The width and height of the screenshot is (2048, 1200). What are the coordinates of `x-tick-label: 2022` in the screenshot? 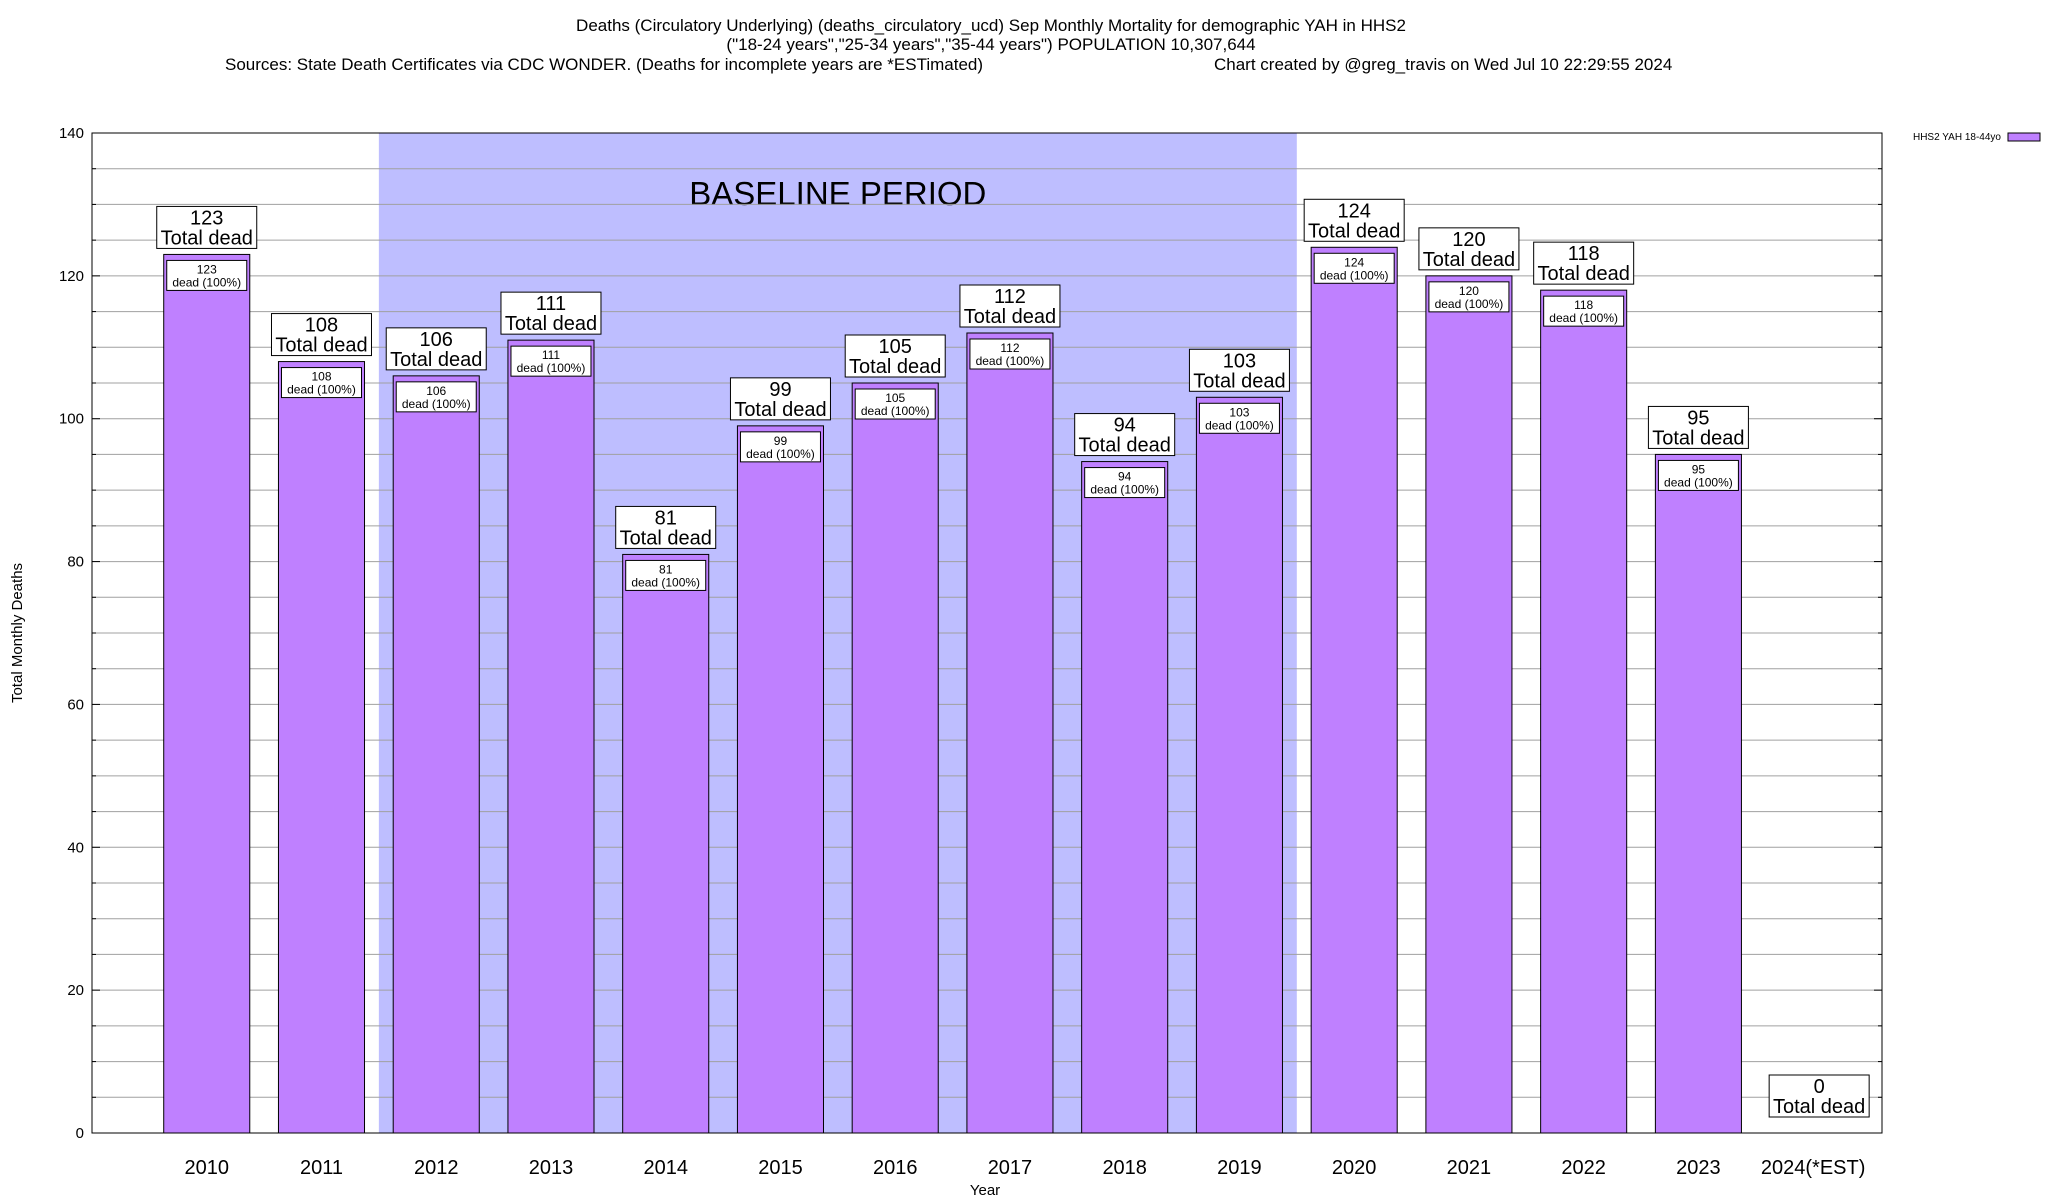 It's located at (1583, 1168).